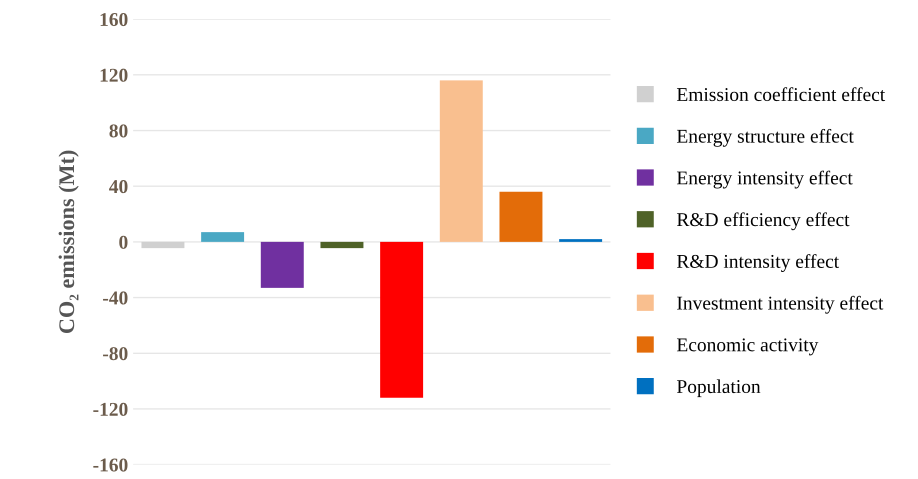  I want to click on legend-label: Investment intensity effect, so click(780, 305).